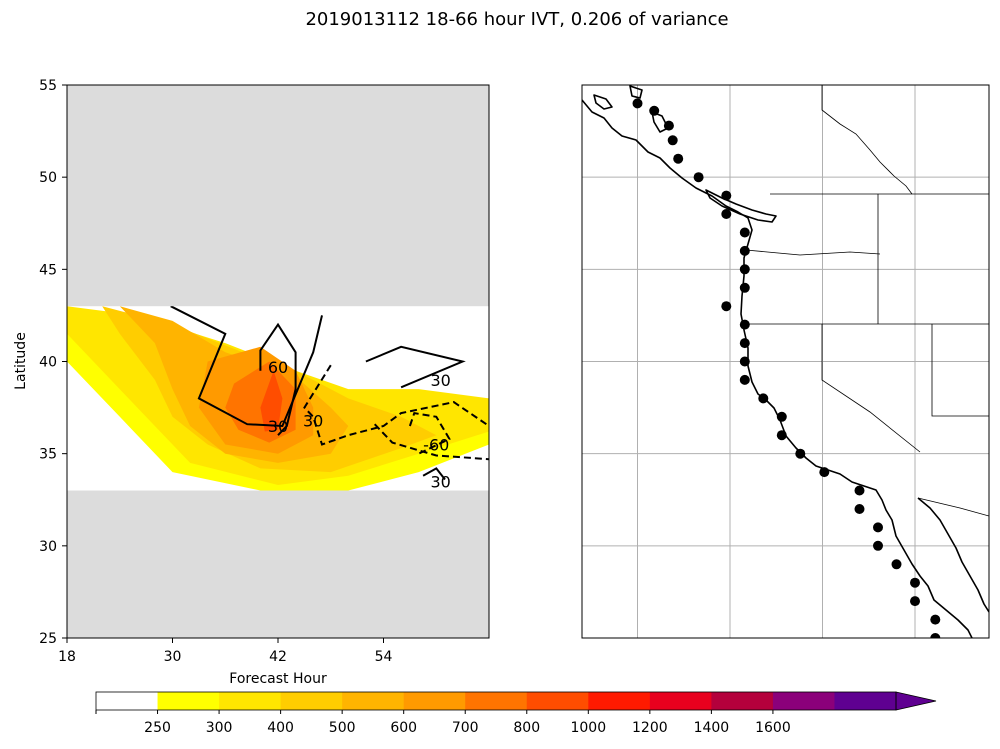 Image resolution: width=1000 pixels, height=749 pixels. Describe the element at coordinates (278, 564) in the screenshot. I see `missing-data-mask-bottom` at that location.